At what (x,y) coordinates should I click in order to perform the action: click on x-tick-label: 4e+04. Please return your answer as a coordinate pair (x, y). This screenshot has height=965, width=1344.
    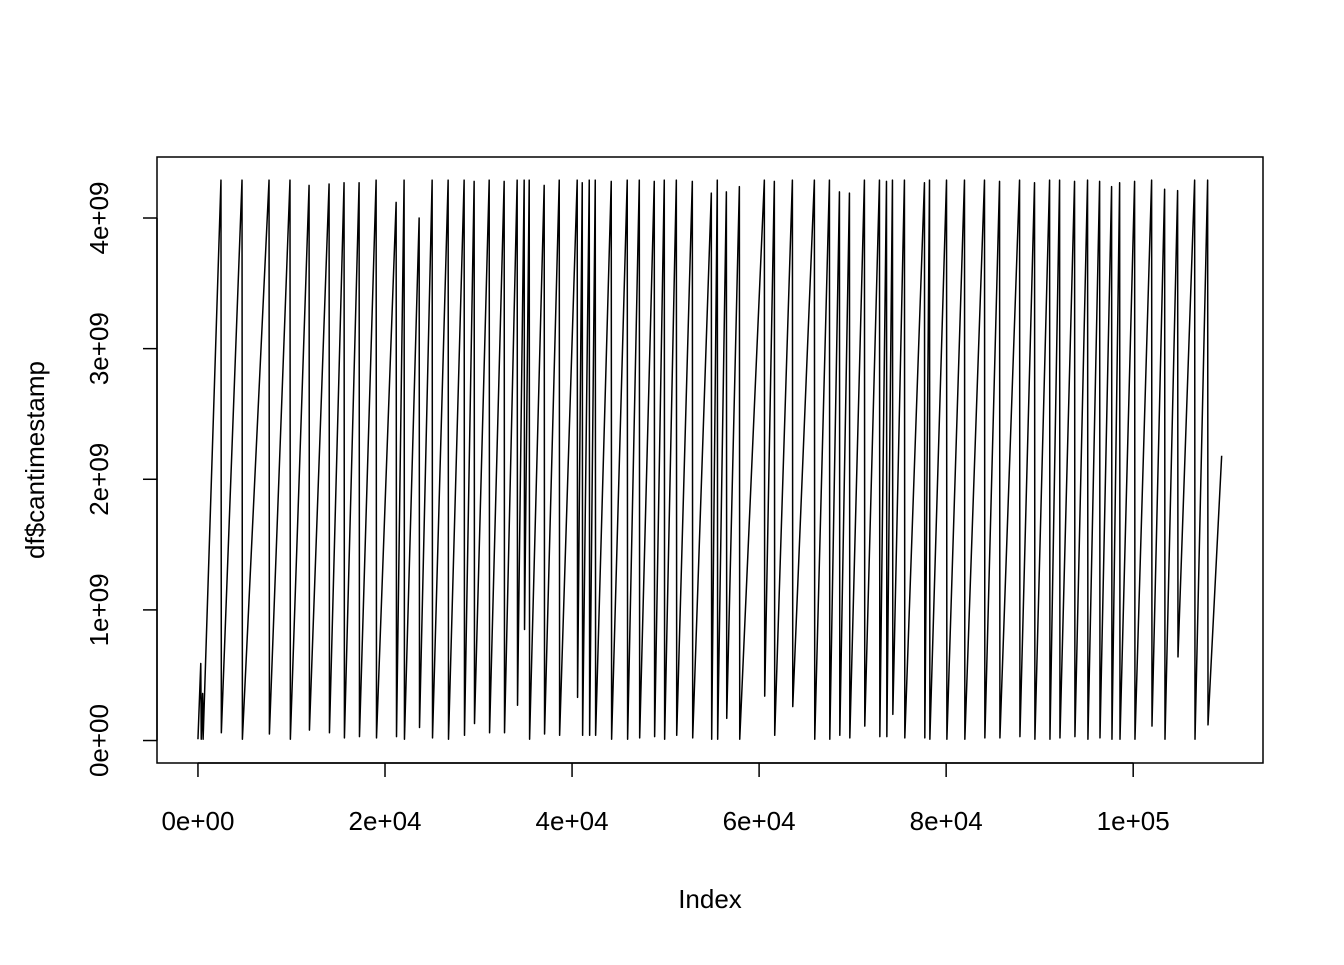
    Looking at the image, I should click on (572, 821).